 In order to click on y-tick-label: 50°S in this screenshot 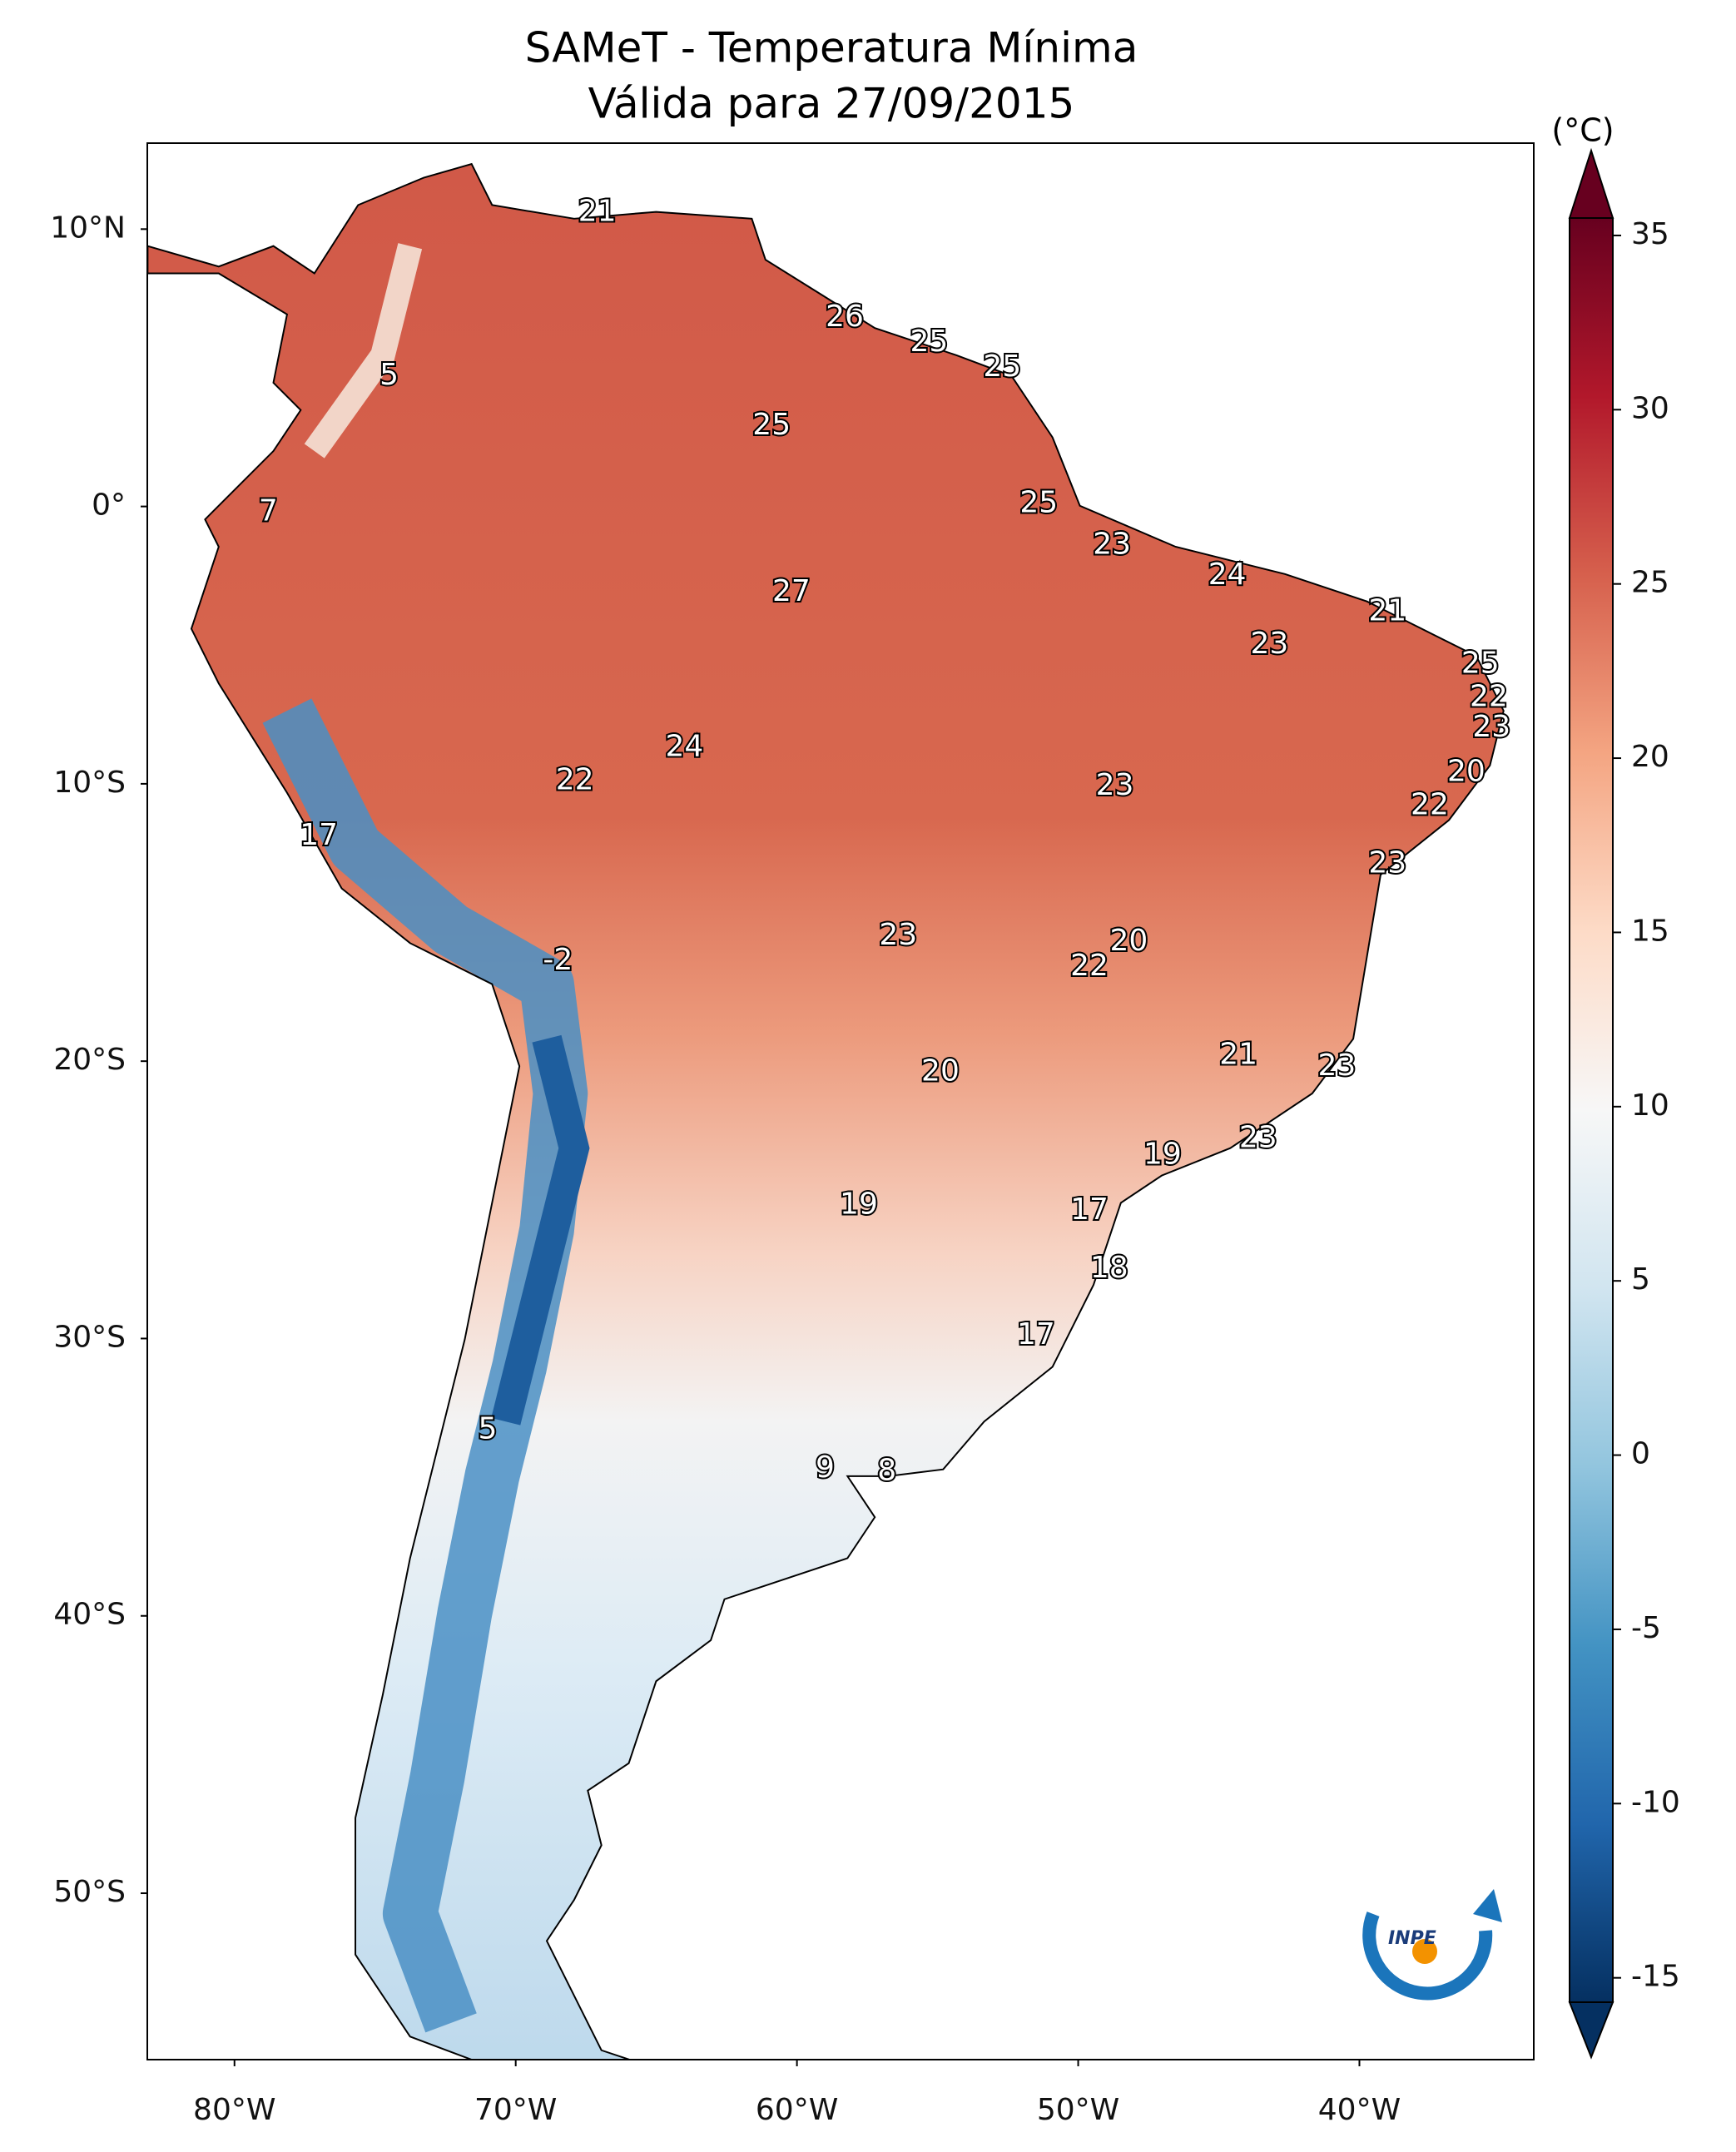, I will do `click(89, 1892)`.